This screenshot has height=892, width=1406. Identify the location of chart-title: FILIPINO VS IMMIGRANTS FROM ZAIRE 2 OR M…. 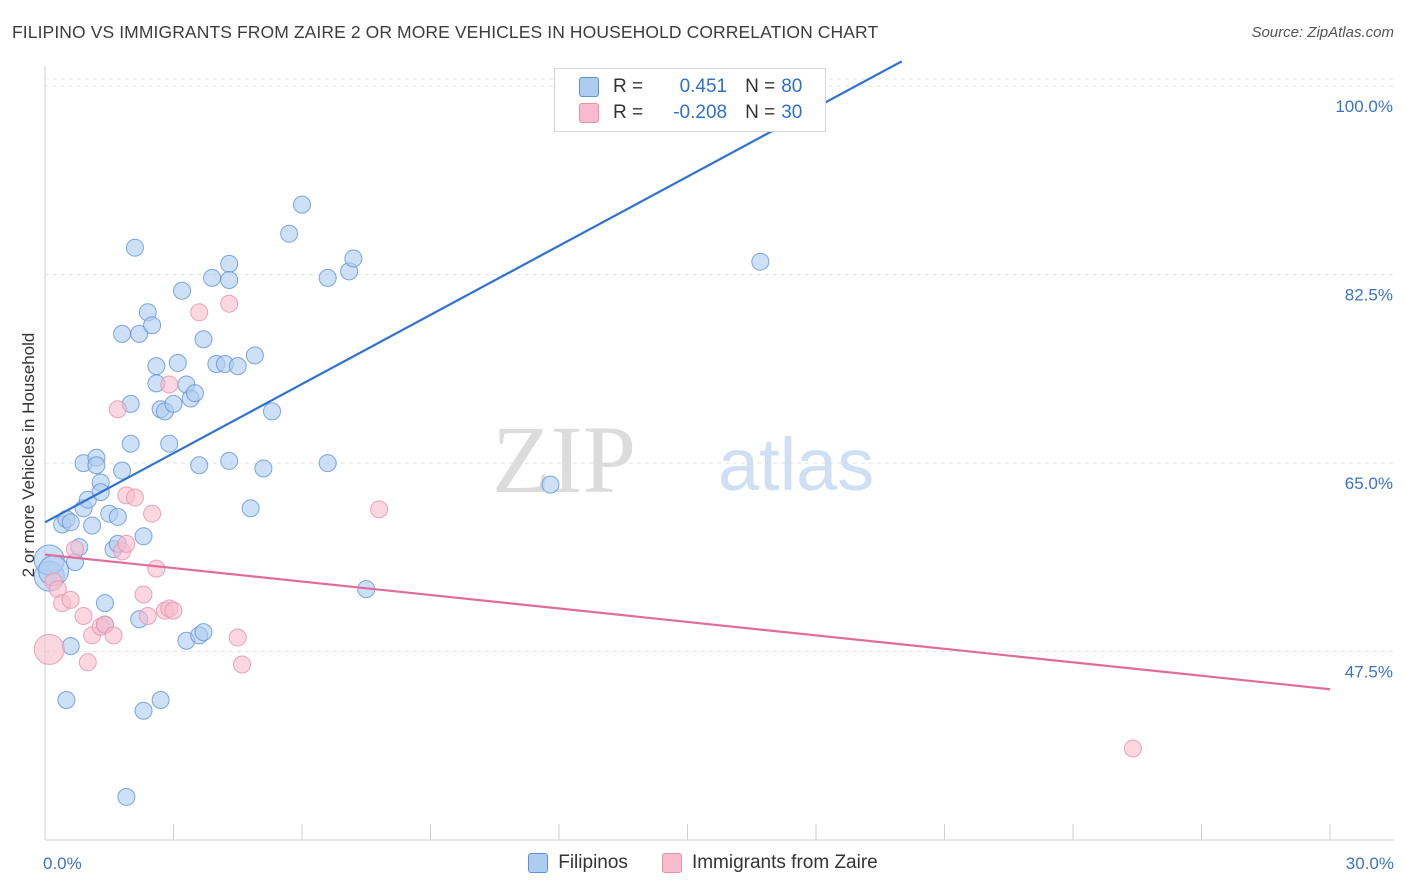
(445, 32).